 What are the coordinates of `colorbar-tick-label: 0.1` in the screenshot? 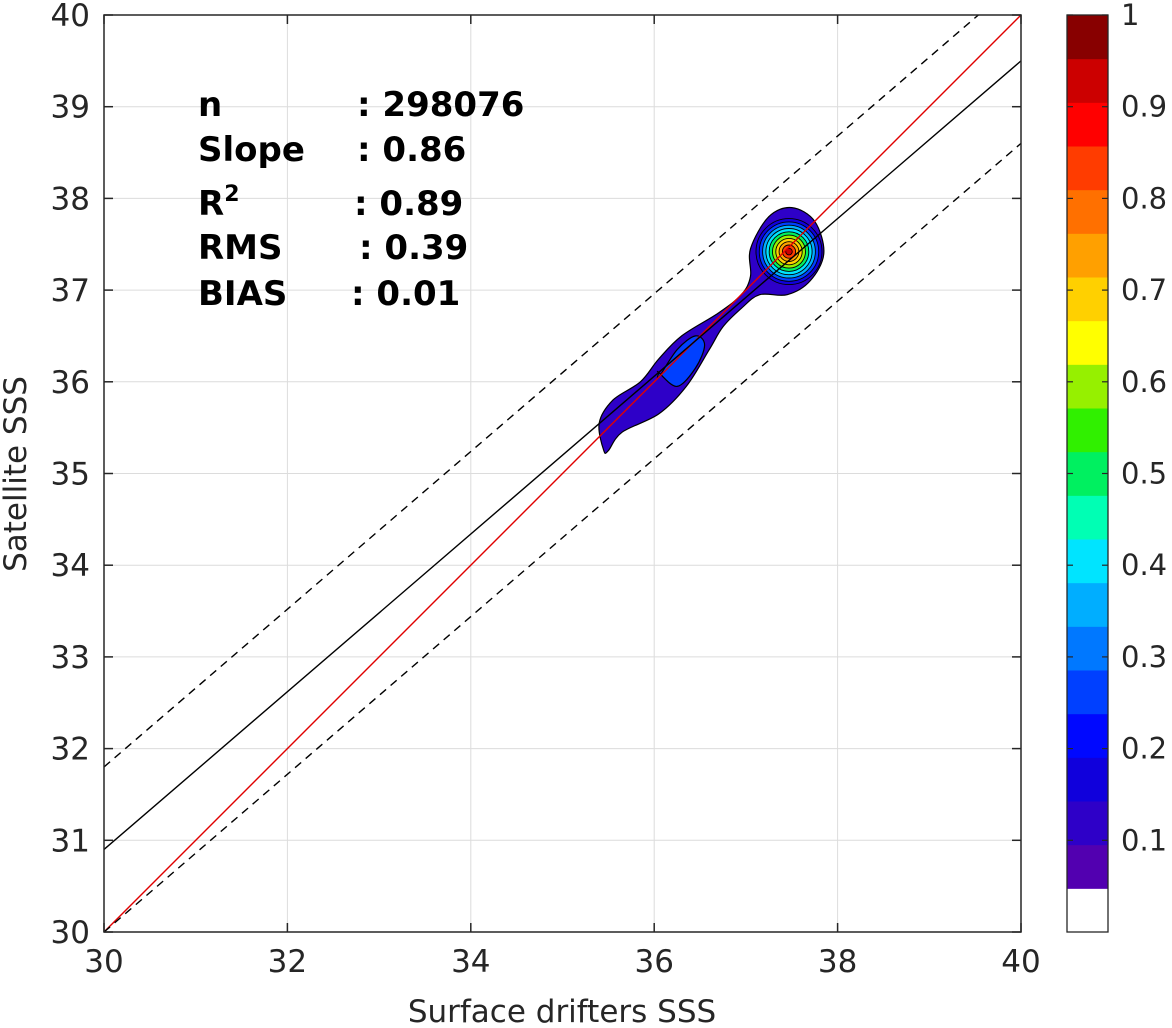 It's located at (1144, 840).